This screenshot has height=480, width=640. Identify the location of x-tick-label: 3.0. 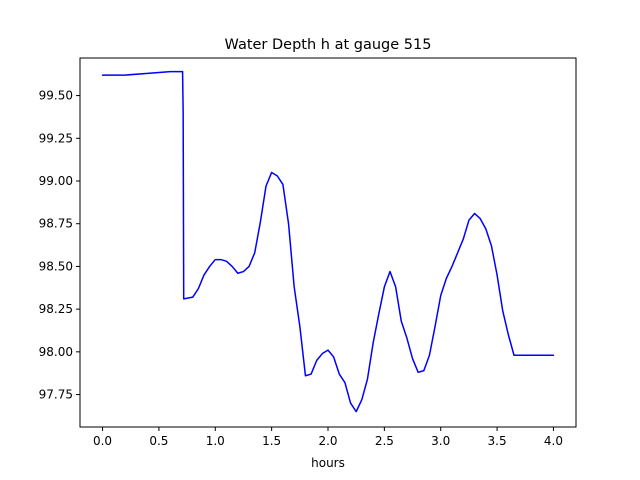
(440, 441).